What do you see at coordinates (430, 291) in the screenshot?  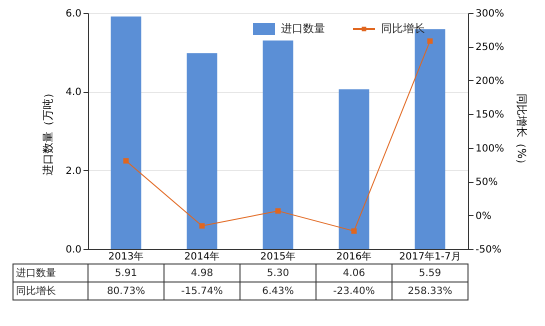 I see `data-label: 258.33%` at bounding box center [430, 291].